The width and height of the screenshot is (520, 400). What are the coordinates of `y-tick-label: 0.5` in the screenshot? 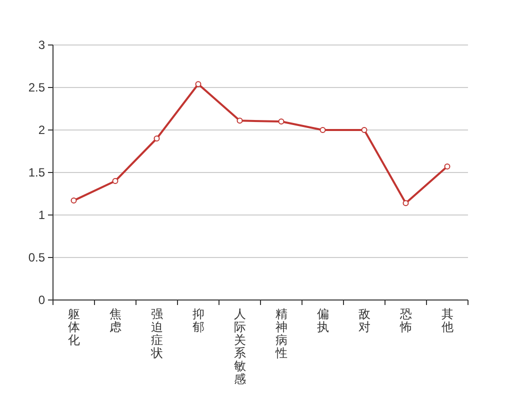 It's located at (37, 257).